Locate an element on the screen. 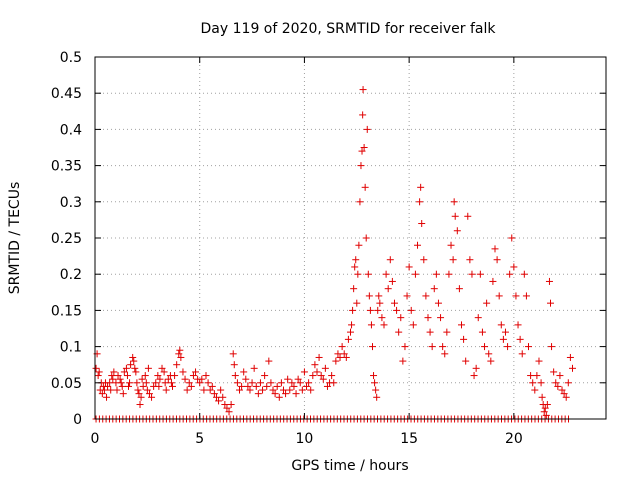 Image resolution: width=640 pixels, height=480 pixels. y-tick-label: 0.45 is located at coordinates (66, 94).